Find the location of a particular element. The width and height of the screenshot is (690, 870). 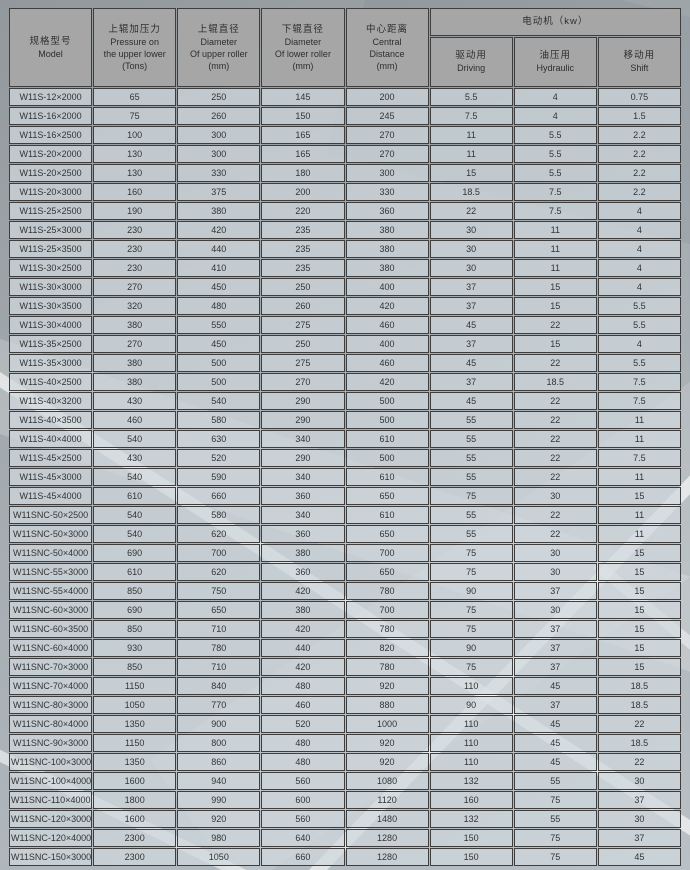

value-cell: 1600 is located at coordinates (135, 819).